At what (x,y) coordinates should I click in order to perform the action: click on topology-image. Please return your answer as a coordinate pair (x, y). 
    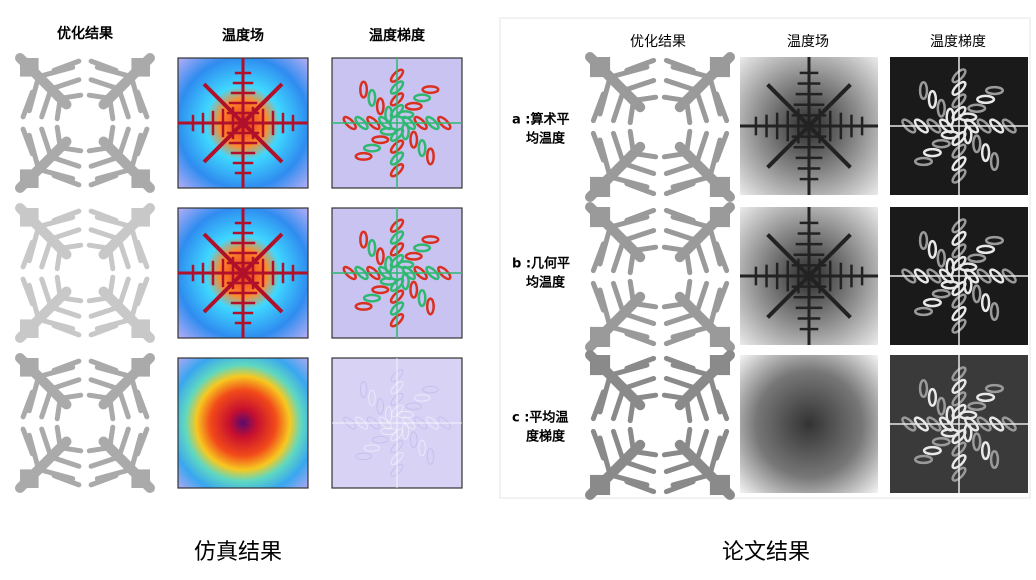
    Looking at the image, I should click on (660, 277).